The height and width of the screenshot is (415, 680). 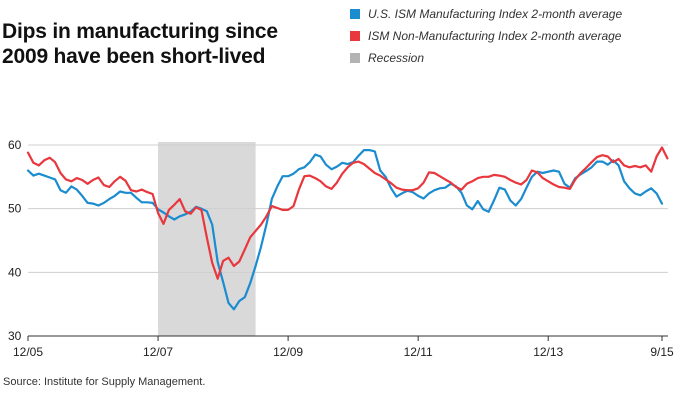 What do you see at coordinates (104, 382) in the screenshot?
I see `source-note: Source: Institute for Supply Management.` at bounding box center [104, 382].